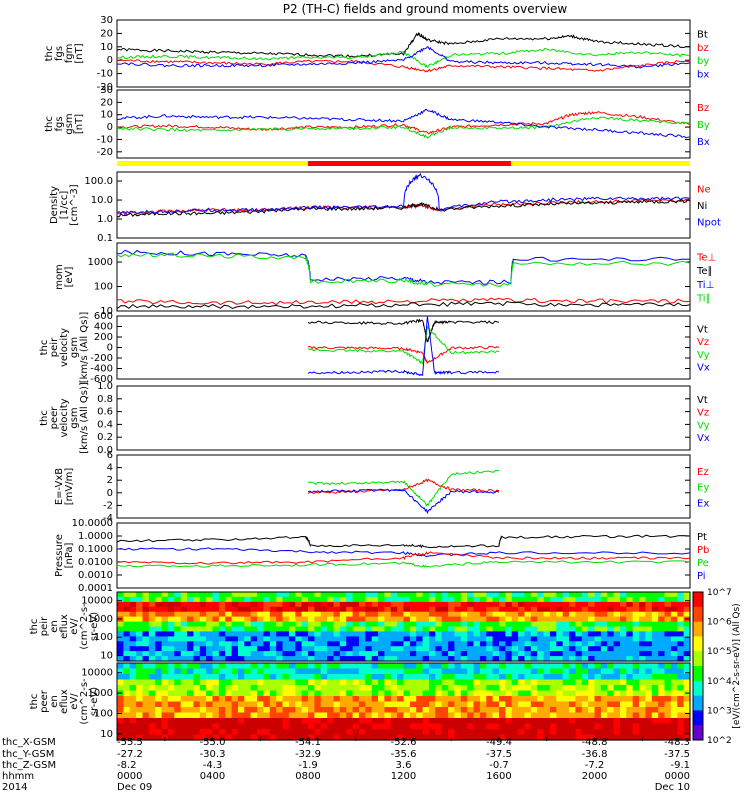  I want to click on panel-frame, so click(403, 124).